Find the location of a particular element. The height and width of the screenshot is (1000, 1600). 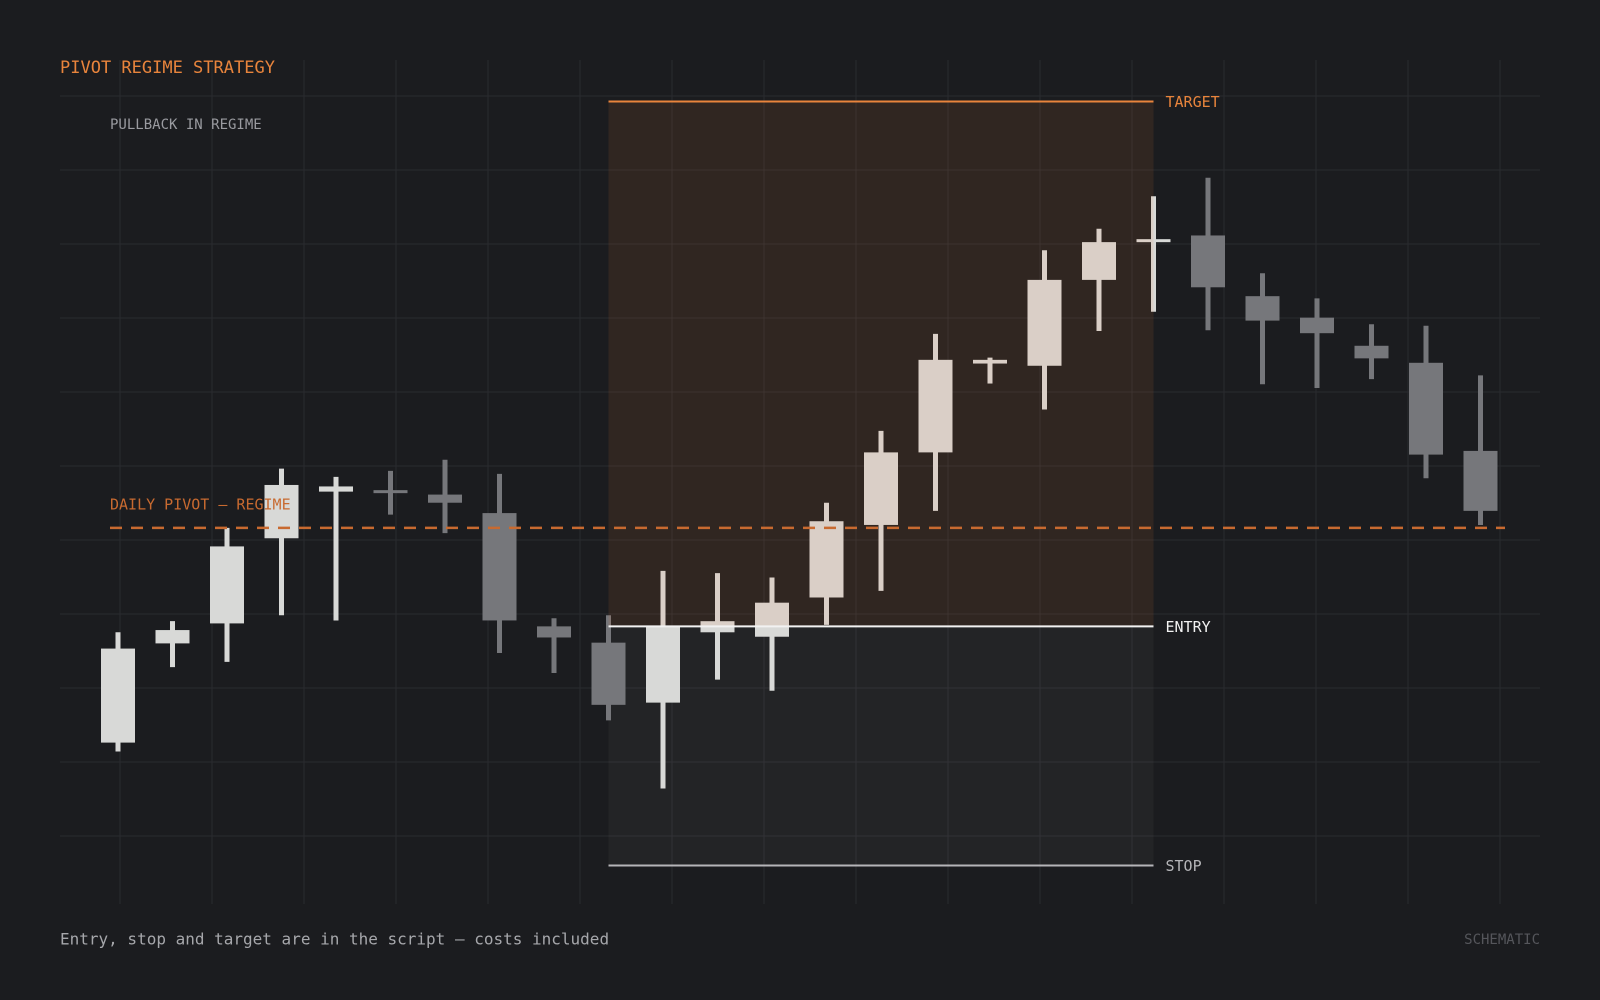

badge: SCHEMATIC is located at coordinates (1502, 940).